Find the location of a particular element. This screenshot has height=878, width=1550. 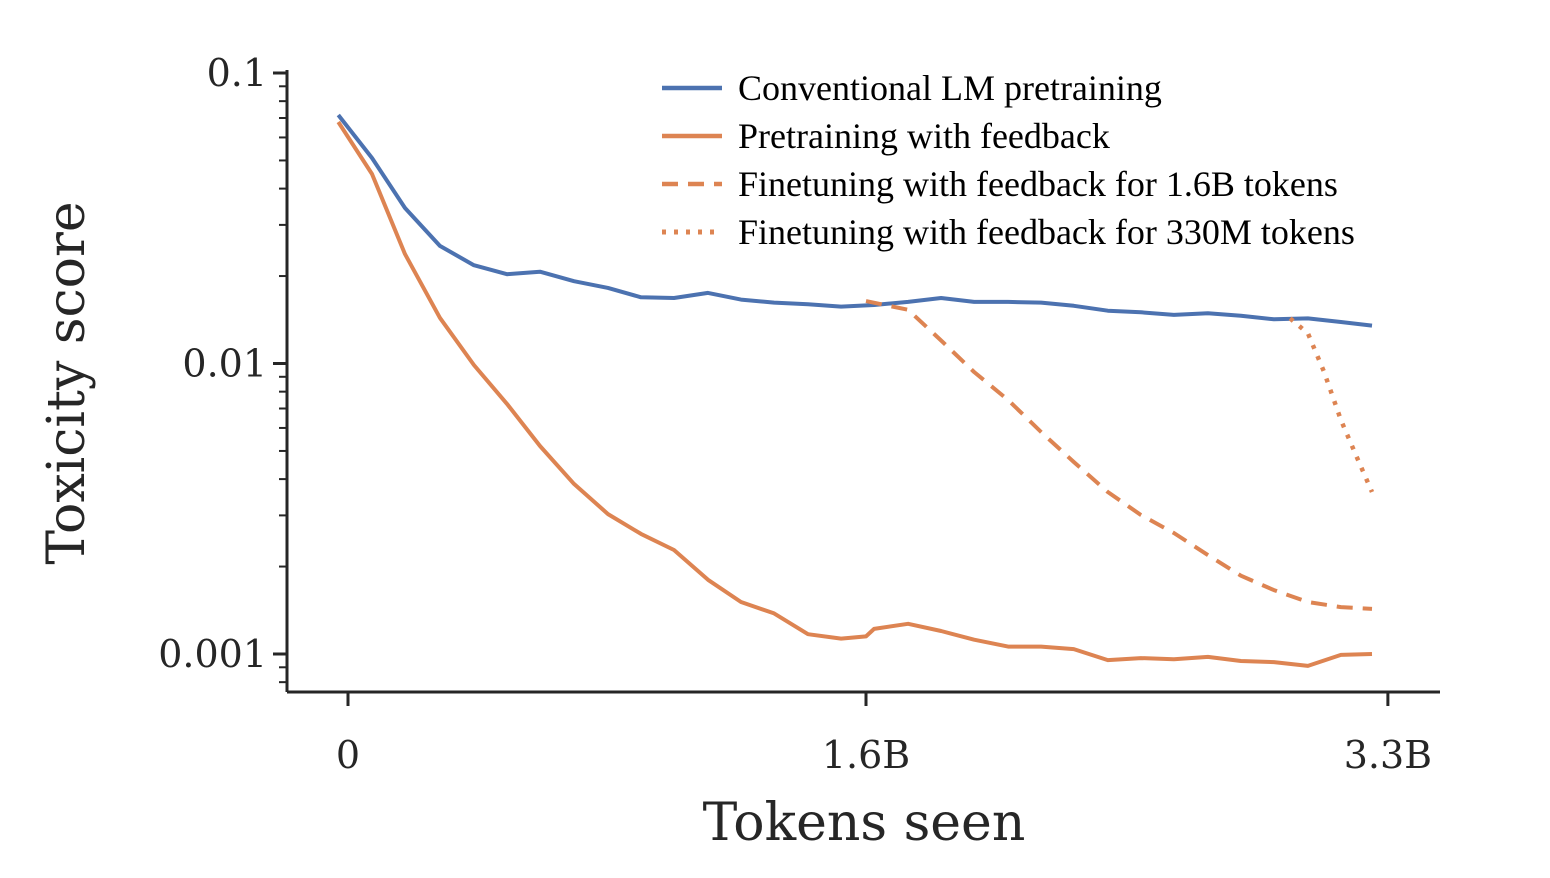

x-tick-label: 1.6B is located at coordinates (866, 755).